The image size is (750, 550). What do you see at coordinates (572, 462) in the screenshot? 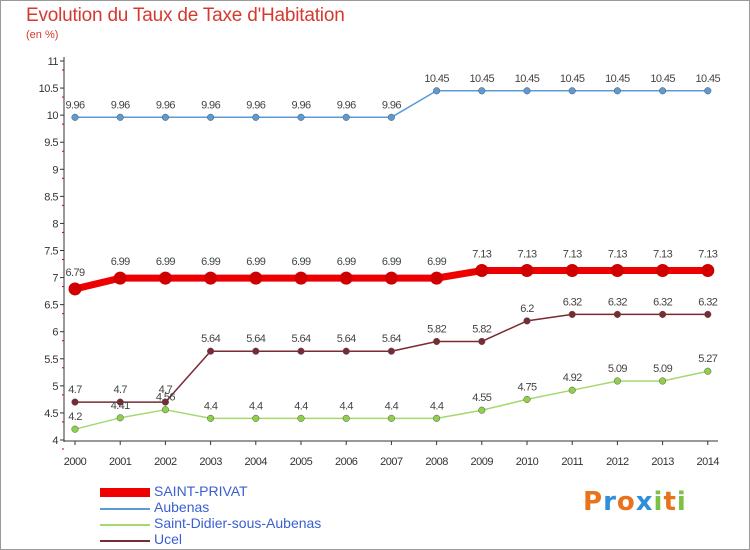
I see `x-tick-label: 2011` at bounding box center [572, 462].